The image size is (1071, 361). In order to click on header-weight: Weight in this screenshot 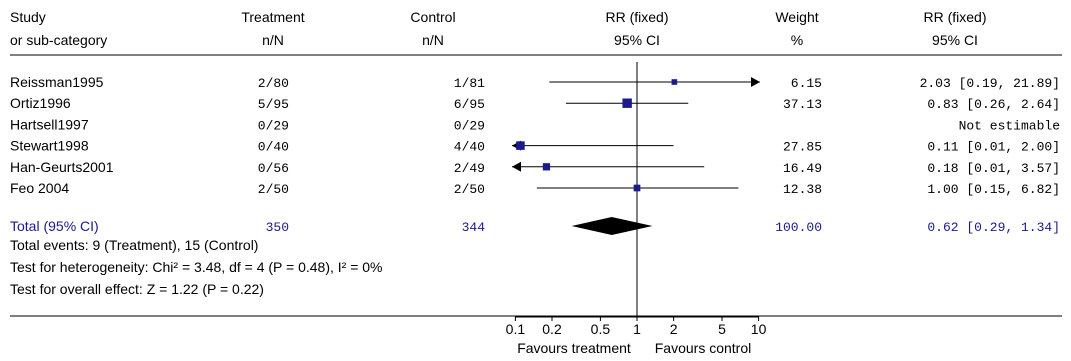, I will do `click(796, 17)`.